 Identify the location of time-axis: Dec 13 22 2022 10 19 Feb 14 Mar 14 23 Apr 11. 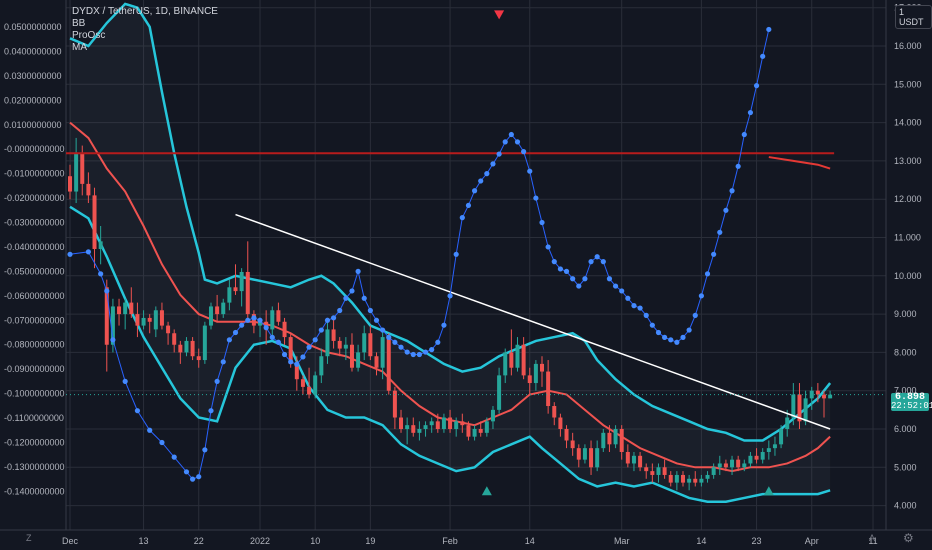
(470, 541).